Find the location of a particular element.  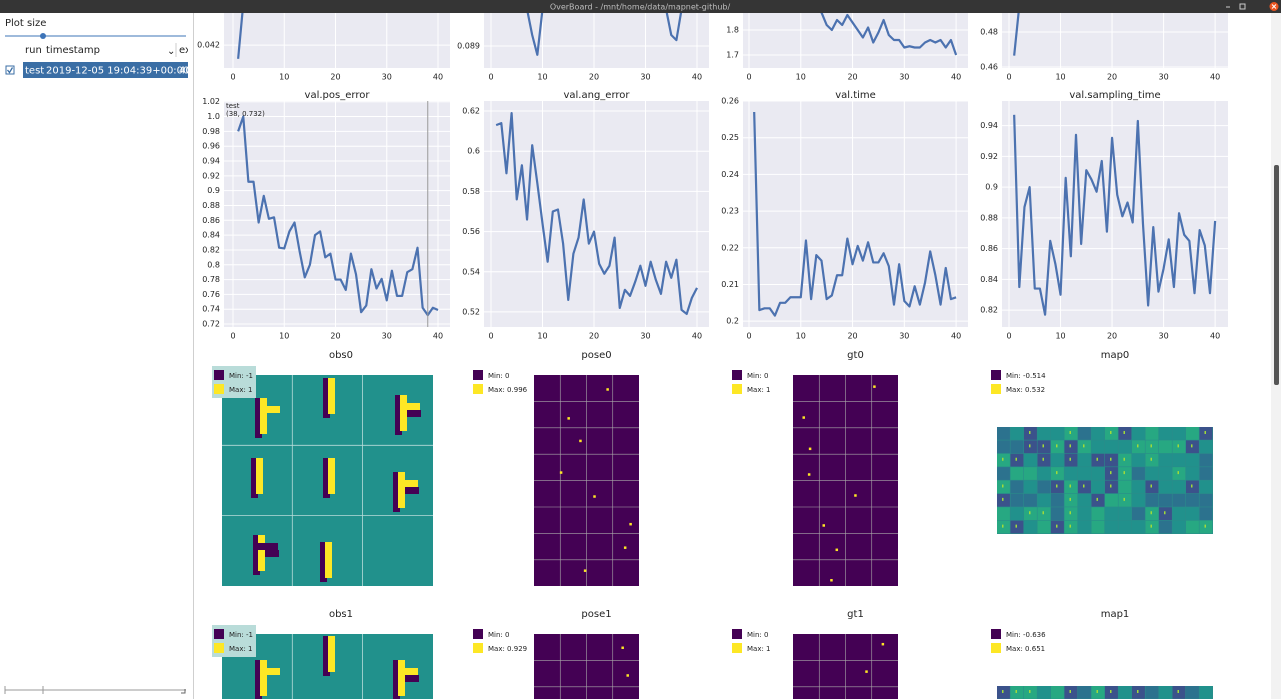

v-scrollbar-thumb is located at coordinates (1276, 275).